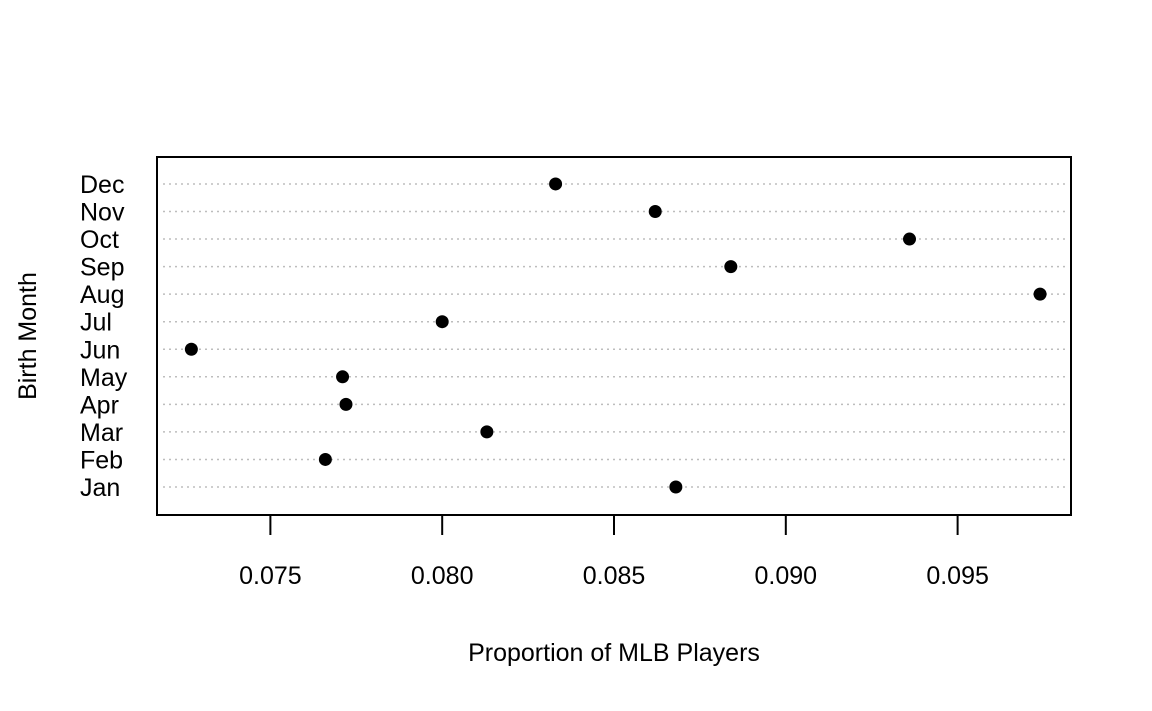  What do you see at coordinates (100, 488) in the screenshot?
I see `category-label-jan: Jan` at bounding box center [100, 488].